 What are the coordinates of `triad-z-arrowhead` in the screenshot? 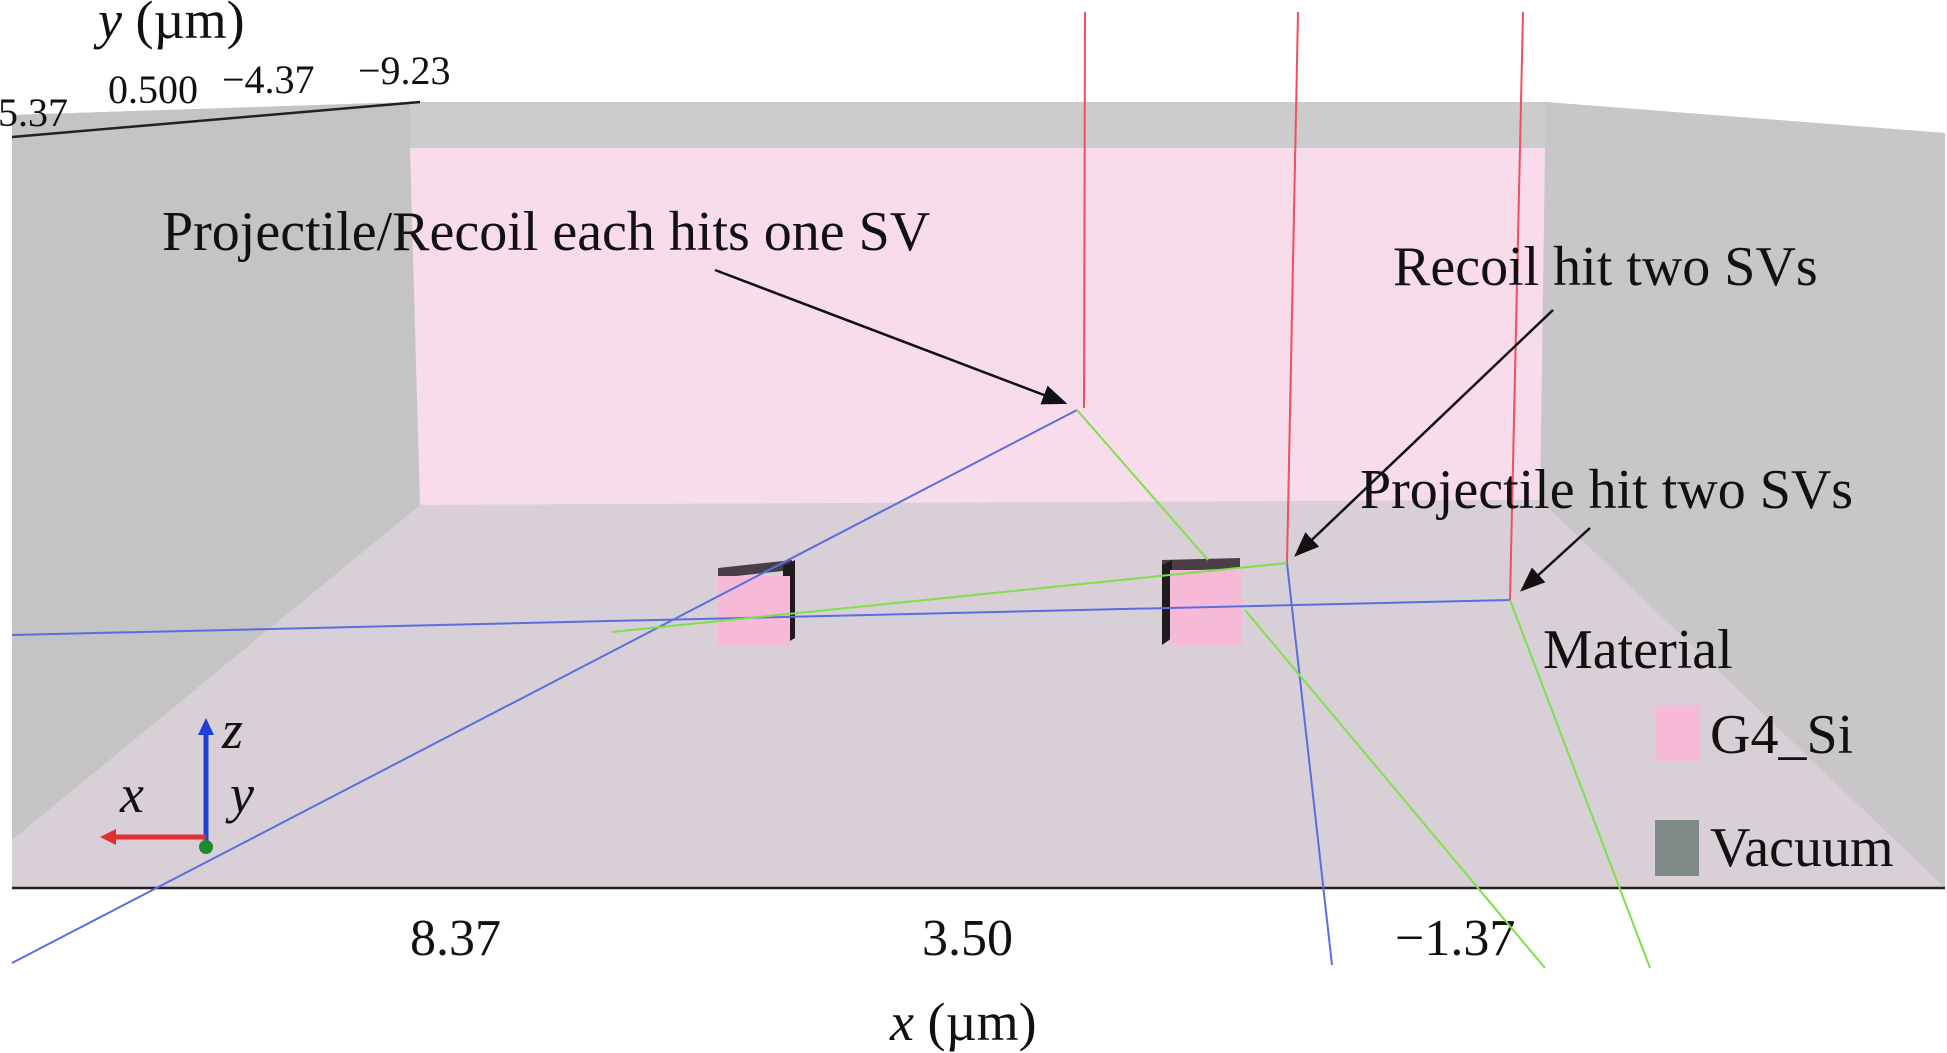 It's located at (206, 726).